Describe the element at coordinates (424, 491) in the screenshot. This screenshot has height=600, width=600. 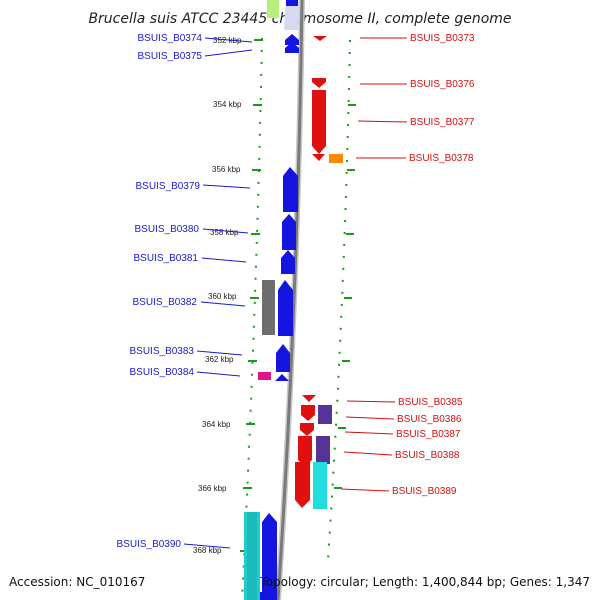
I see `label-bsuis-b0389: BSUIS_B0389` at that location.